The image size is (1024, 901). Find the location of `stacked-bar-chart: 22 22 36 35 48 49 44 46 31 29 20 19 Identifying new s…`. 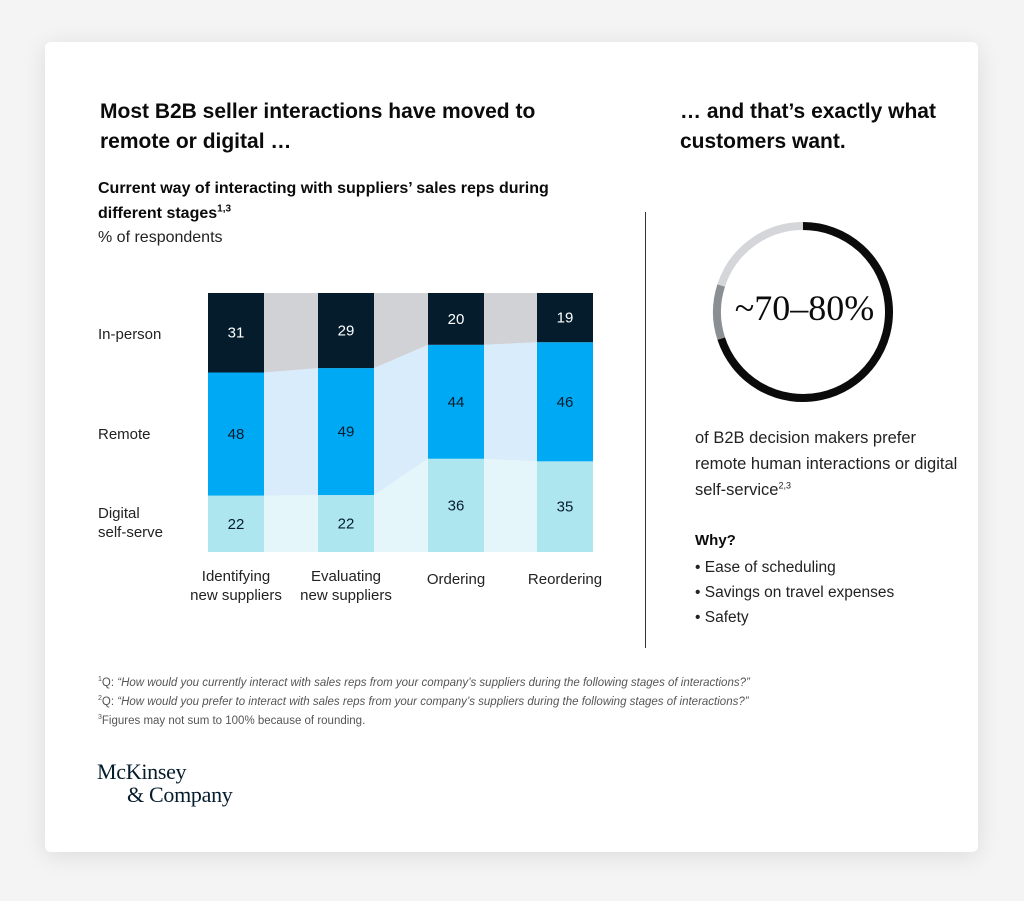

stacked-bar-chart: 22 22 36 35 48 49 44 46 31 29 20 19 Identifying new s… is located at coordinates (396, 448).